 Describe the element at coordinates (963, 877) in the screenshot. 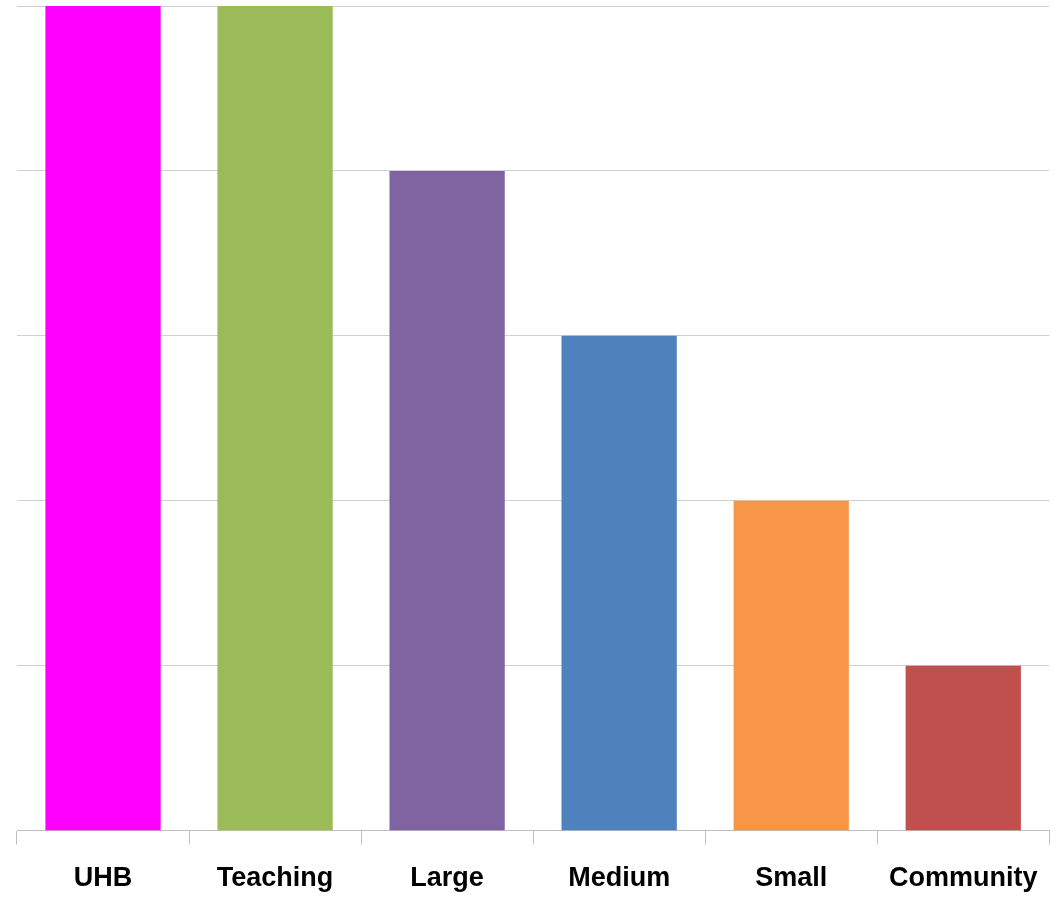

I see `x-tick-label: Community` at that location.